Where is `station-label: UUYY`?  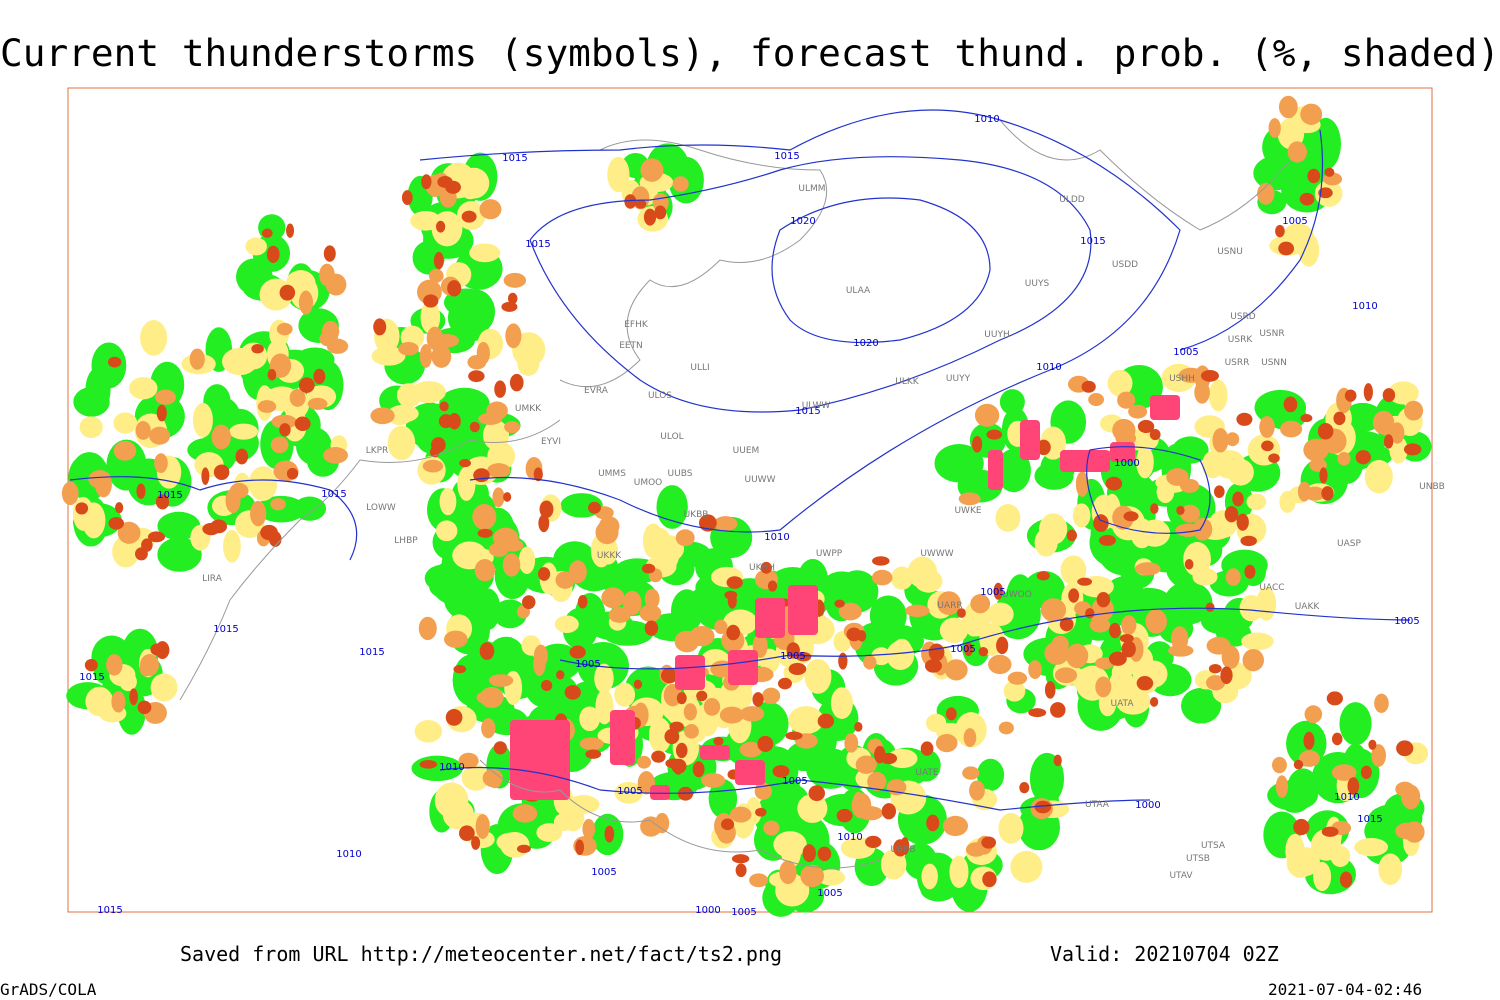 station-label: UUYY is located at coordinates (958, 379).